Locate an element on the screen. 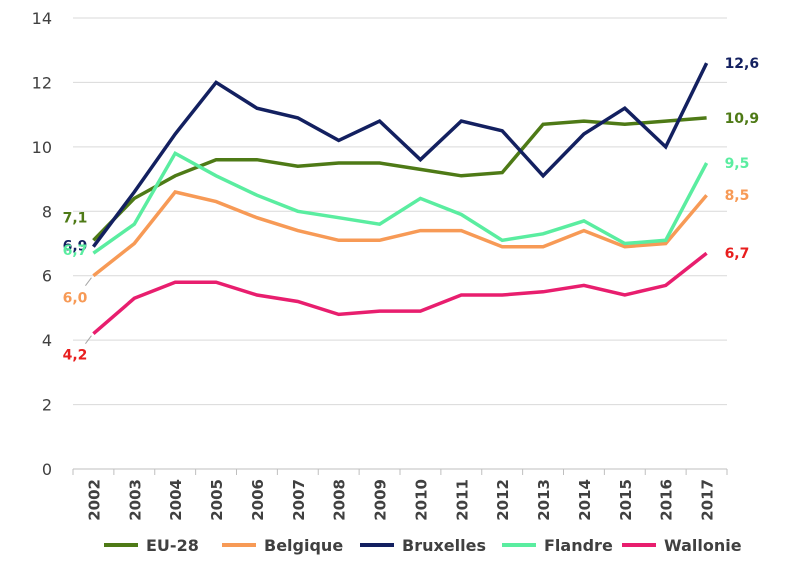 The width and height of the screenshot is (800, 568). y-tick-label: 2 is located at coordinates (47, 405).